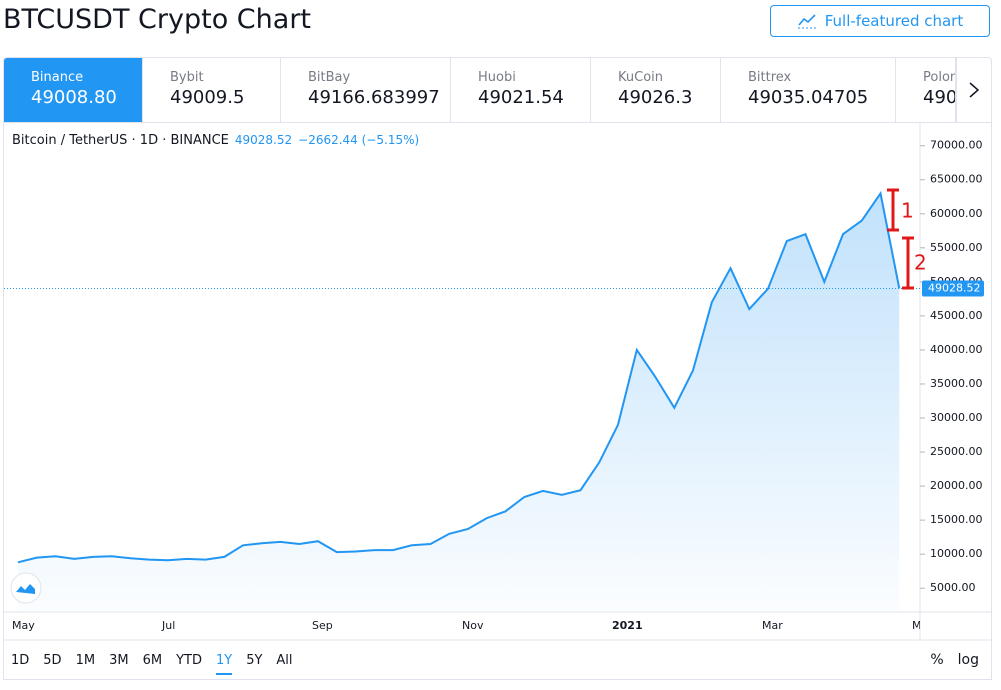 The height and width of the screenshot is (690, 1001). What do you see at coordinates (473, 625) in the screenshot?
I see `x-tick-label: Nov` at bounding box center [473, 625].